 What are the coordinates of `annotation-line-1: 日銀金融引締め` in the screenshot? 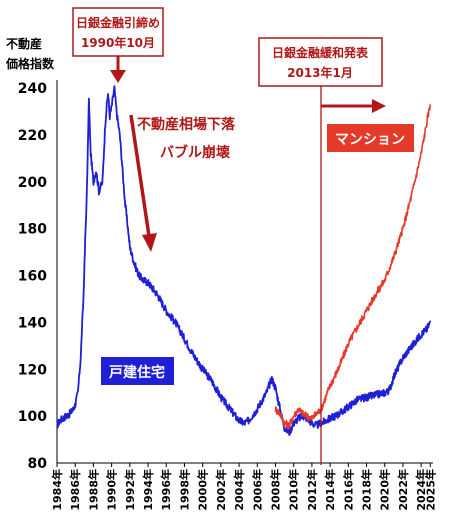 It's located at (118, 22).